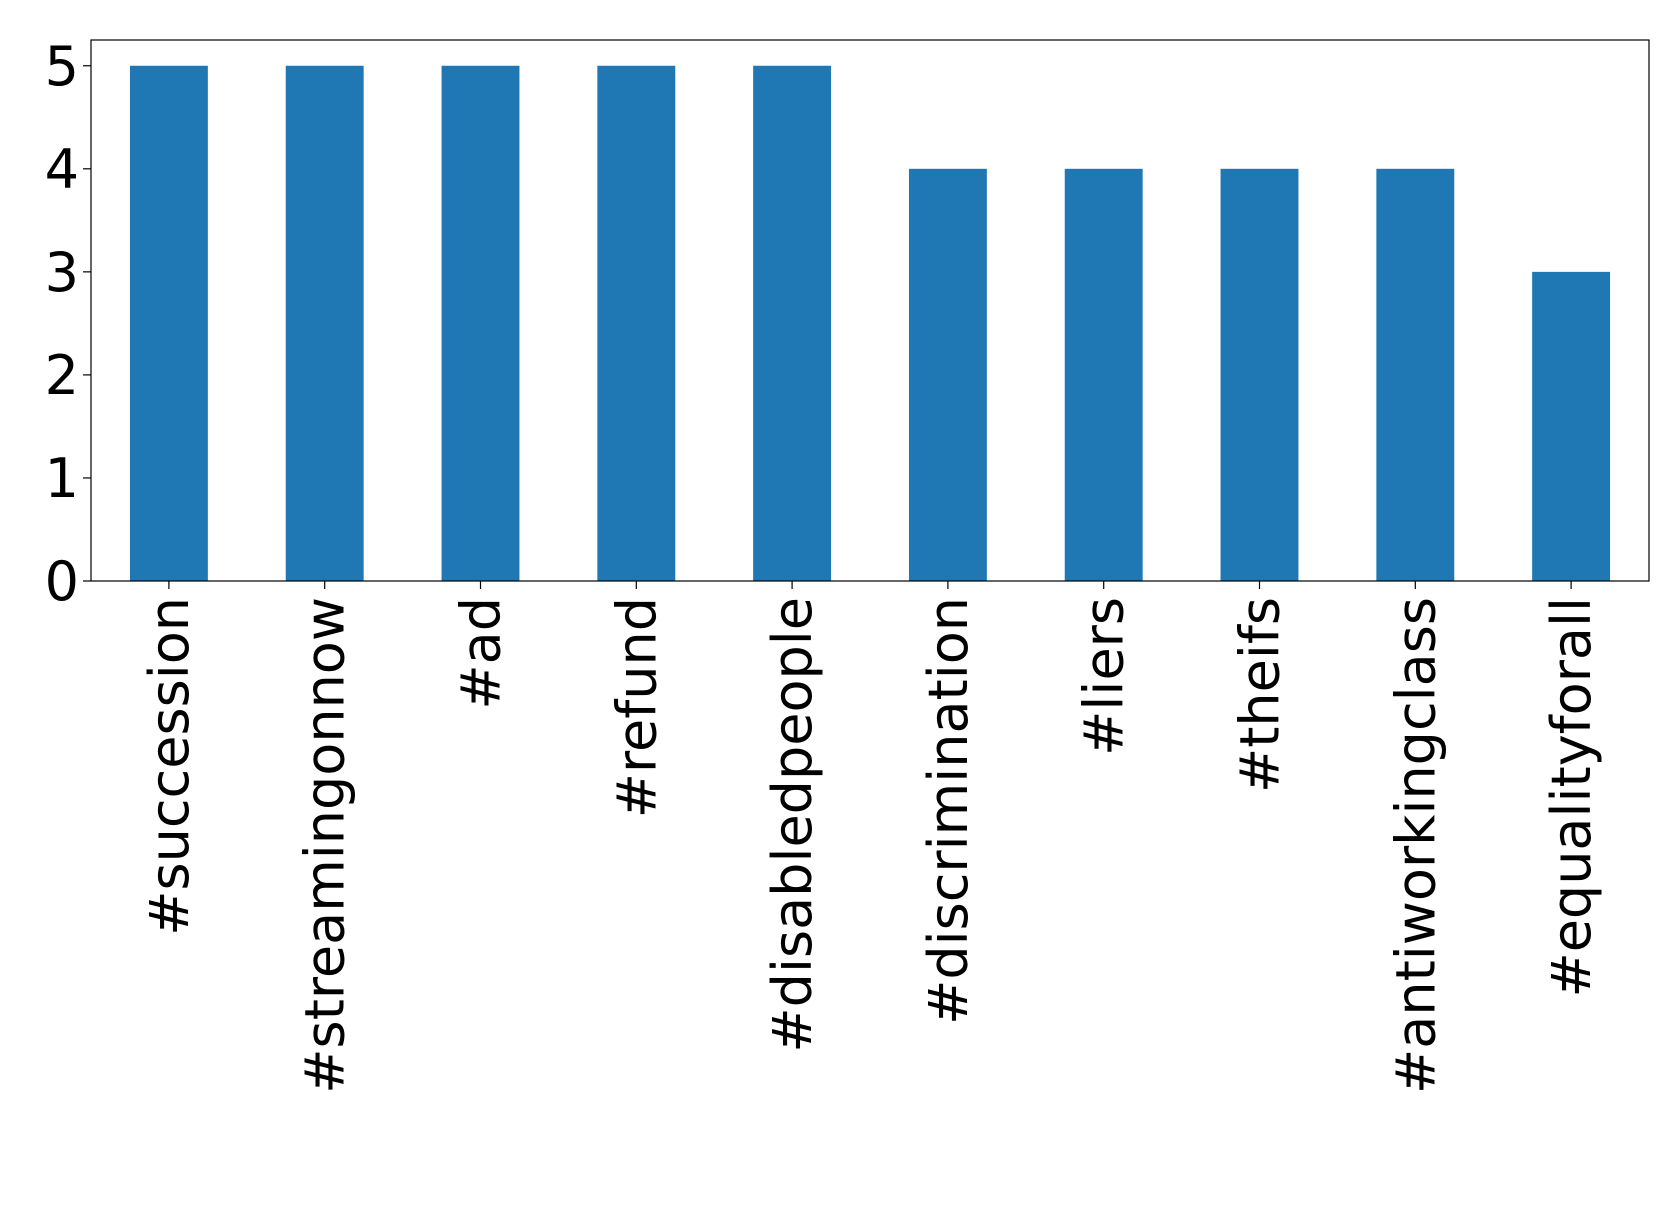  What do you see at coordinates (62, 66) in the screenshot?
I see `y-tick-label: 5` at bounding box center [62, 66].